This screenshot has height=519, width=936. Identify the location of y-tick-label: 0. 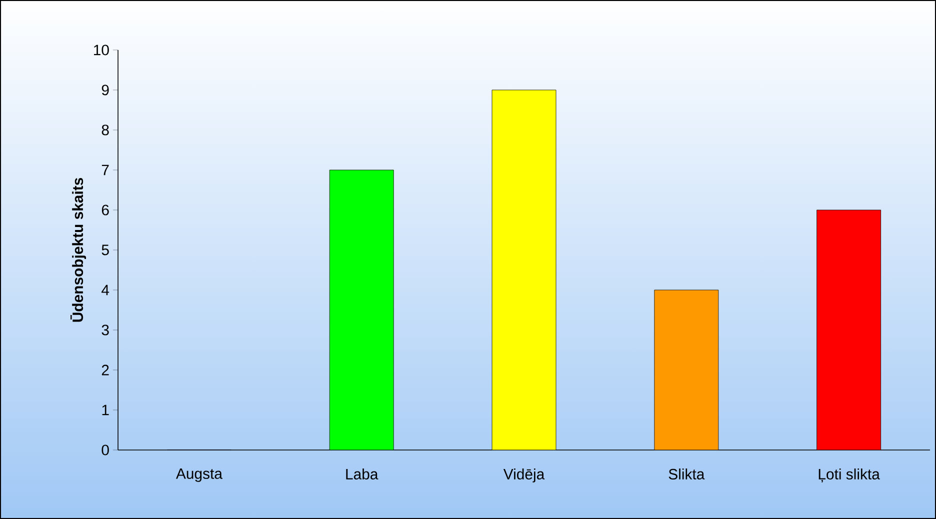
(105, 450).